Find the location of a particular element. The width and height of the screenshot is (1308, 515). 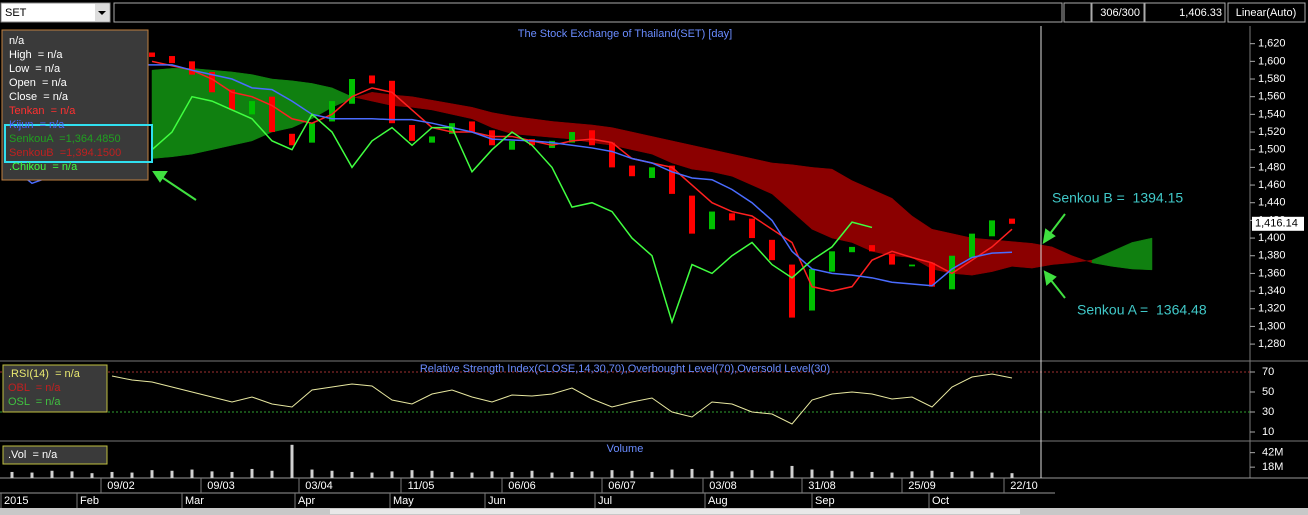

date-label: 09/02 is located at coordinates (121, 486).